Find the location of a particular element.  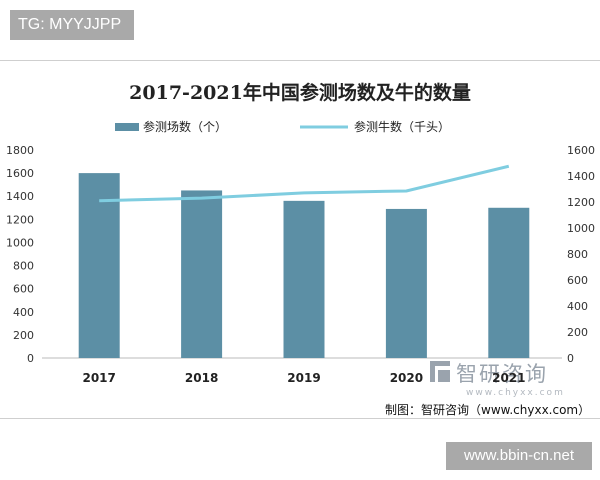

line-series is located at coordinates (304, 183).